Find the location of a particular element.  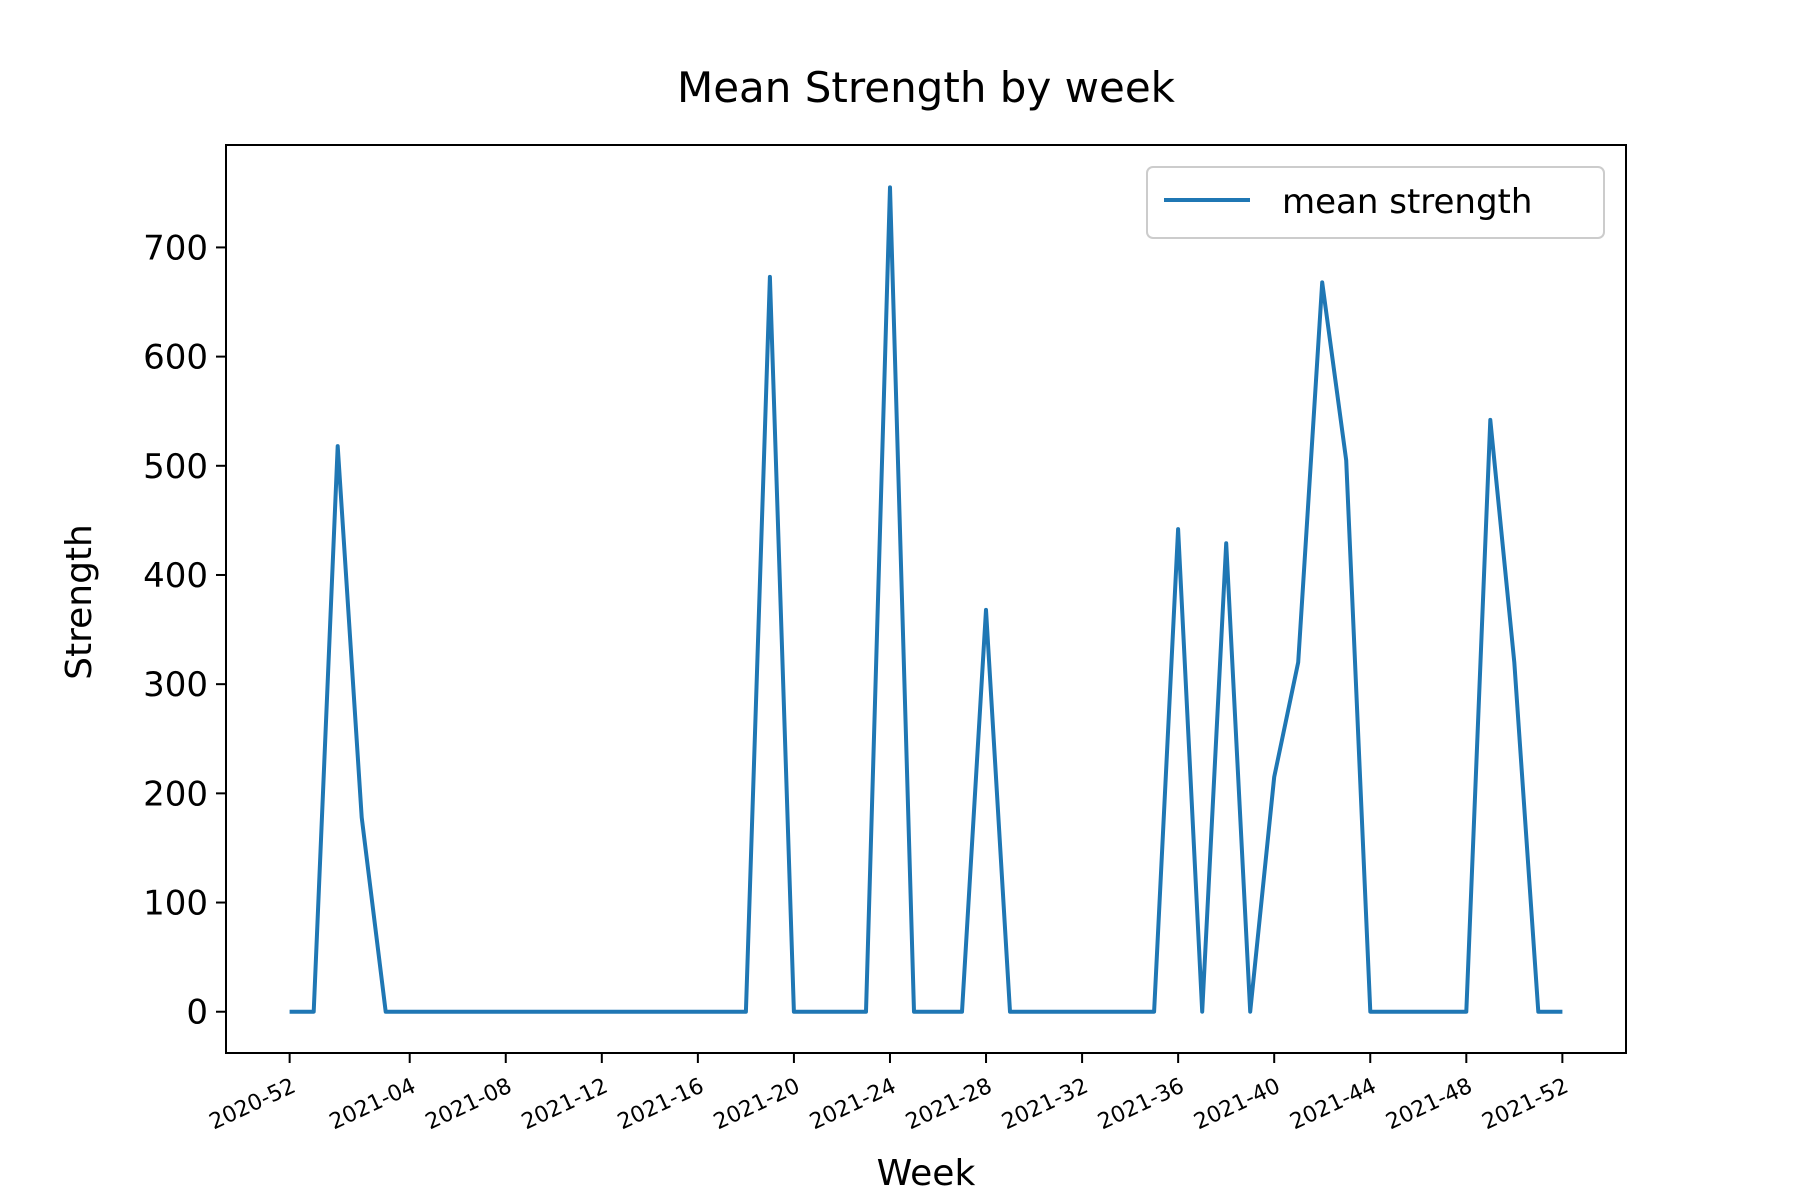

x-tick-label: 2021-04 is located at coordinates (373, 1105).